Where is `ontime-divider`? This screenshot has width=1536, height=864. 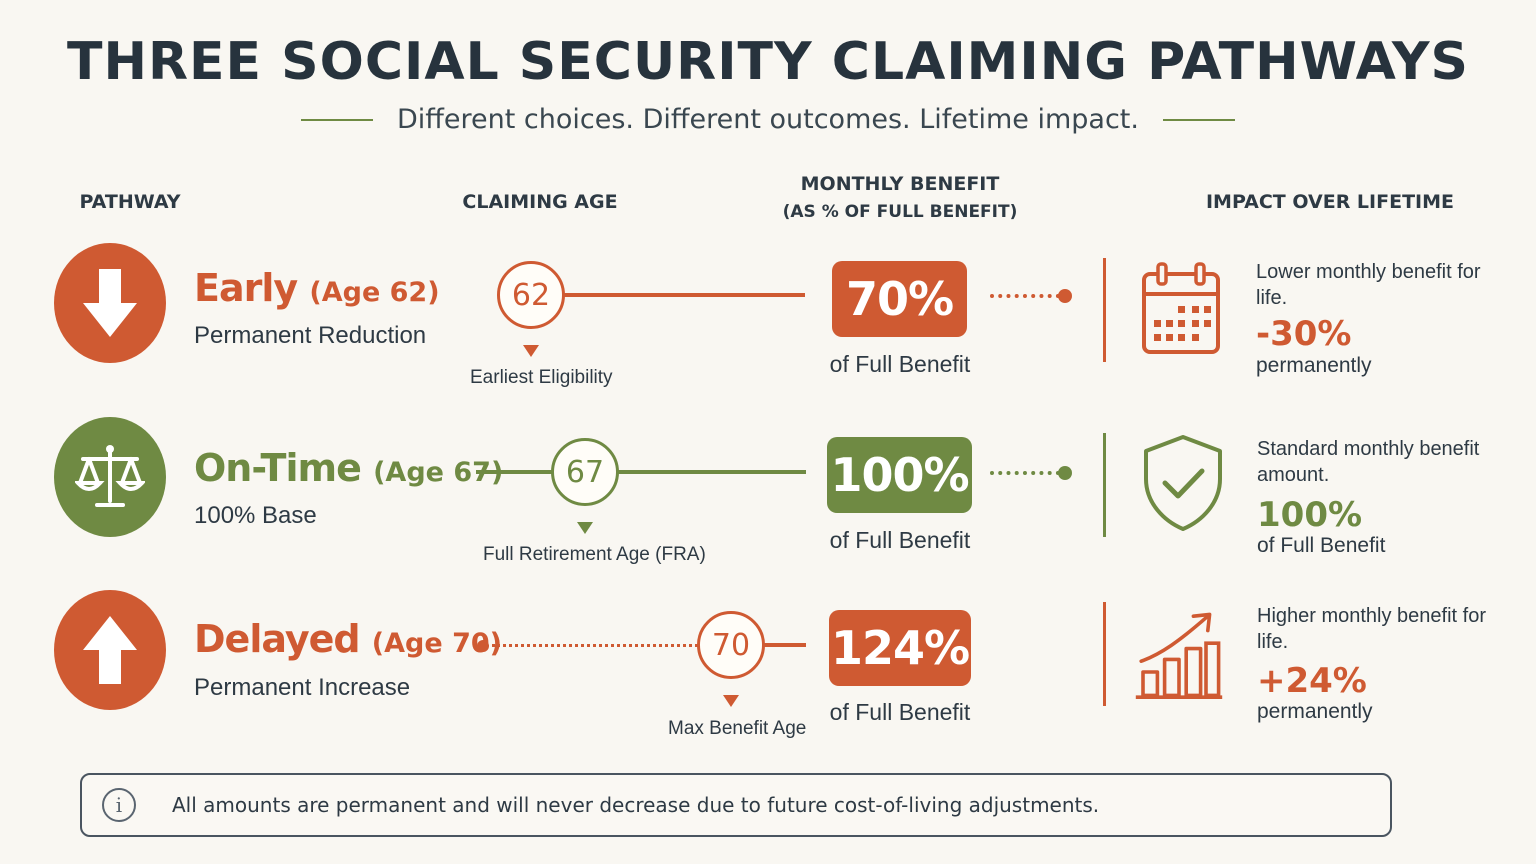
ontime-divider is located at coordinates (1104, 485).